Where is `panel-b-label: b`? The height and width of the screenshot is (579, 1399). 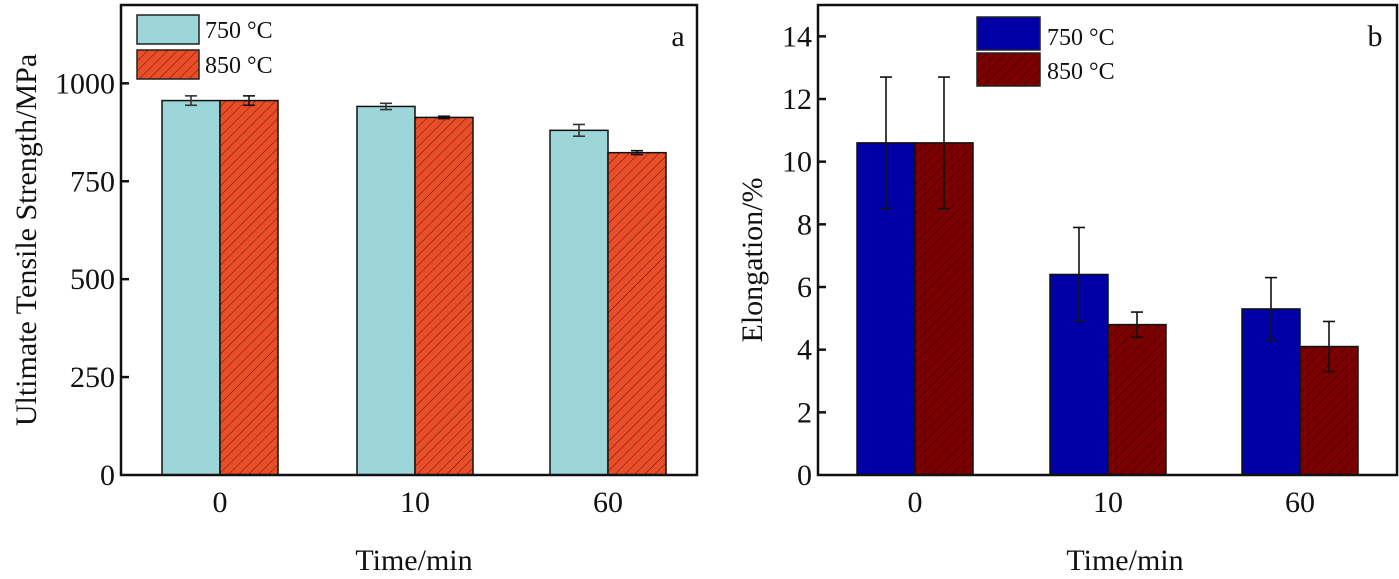
panel-b-label: b is located at coordinates (1375, 36).